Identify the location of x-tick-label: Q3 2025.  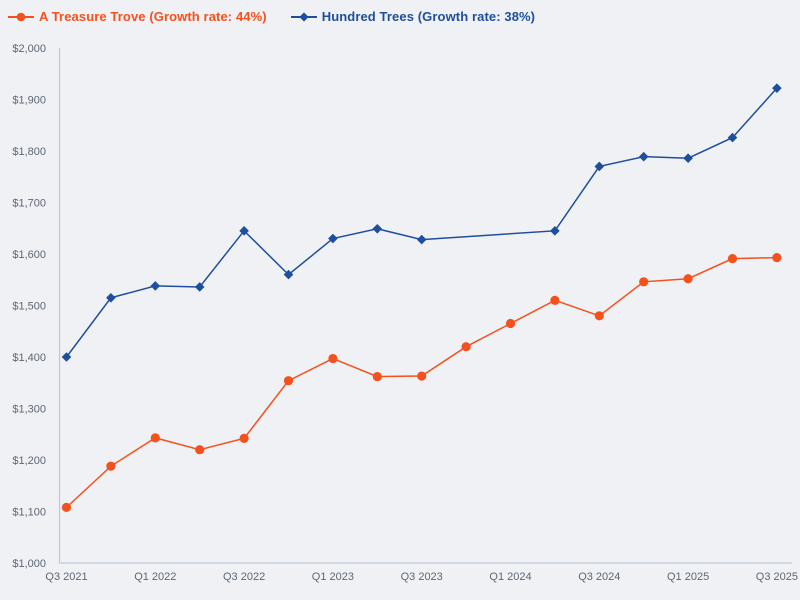
(777, 577).